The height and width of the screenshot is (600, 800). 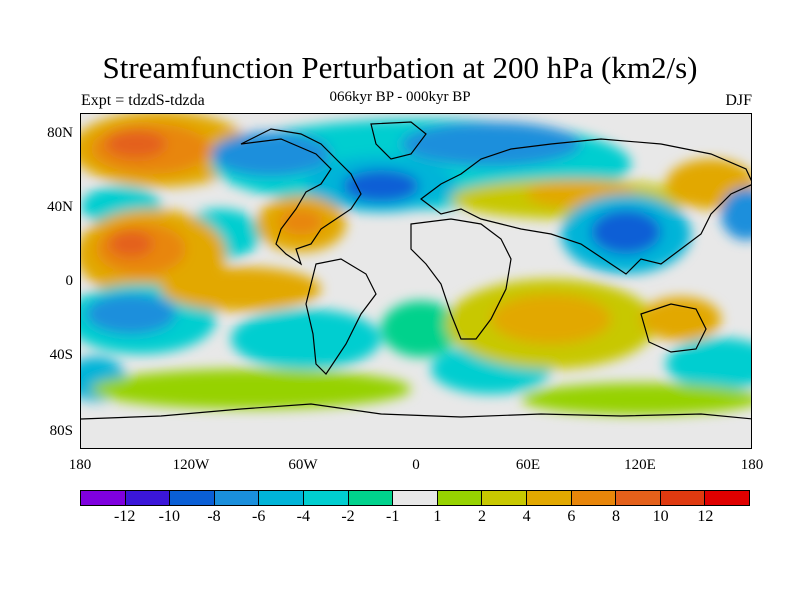 I want to click on lat-label-40n: 40N, so click(x=60, y=207).